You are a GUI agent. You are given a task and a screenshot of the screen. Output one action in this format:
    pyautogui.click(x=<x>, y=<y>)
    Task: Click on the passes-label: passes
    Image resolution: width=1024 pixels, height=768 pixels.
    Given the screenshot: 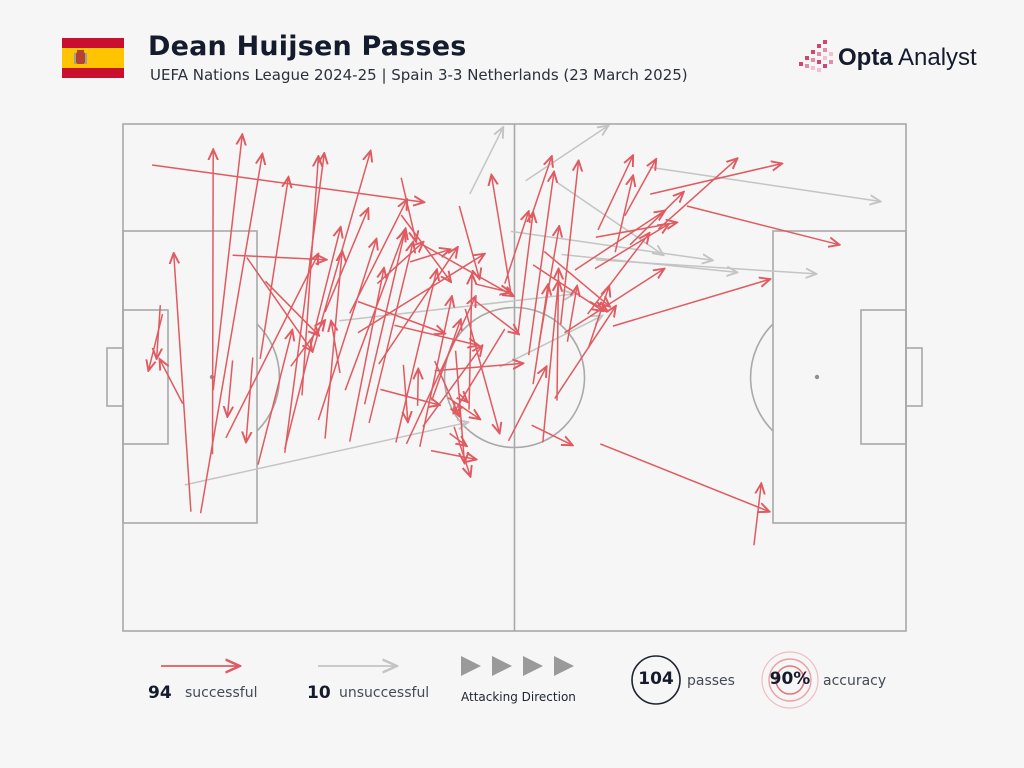 What is the action you would take?
    pyautogui.click(x=711, y=681)
    